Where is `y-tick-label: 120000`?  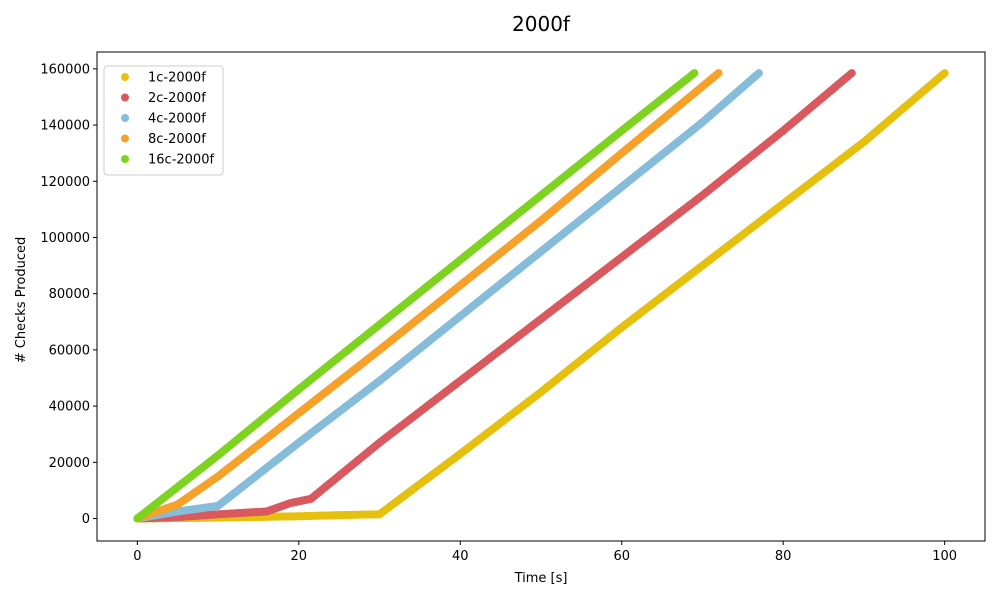
y-tick-label: 120000 is located at coordinates (65, 182).